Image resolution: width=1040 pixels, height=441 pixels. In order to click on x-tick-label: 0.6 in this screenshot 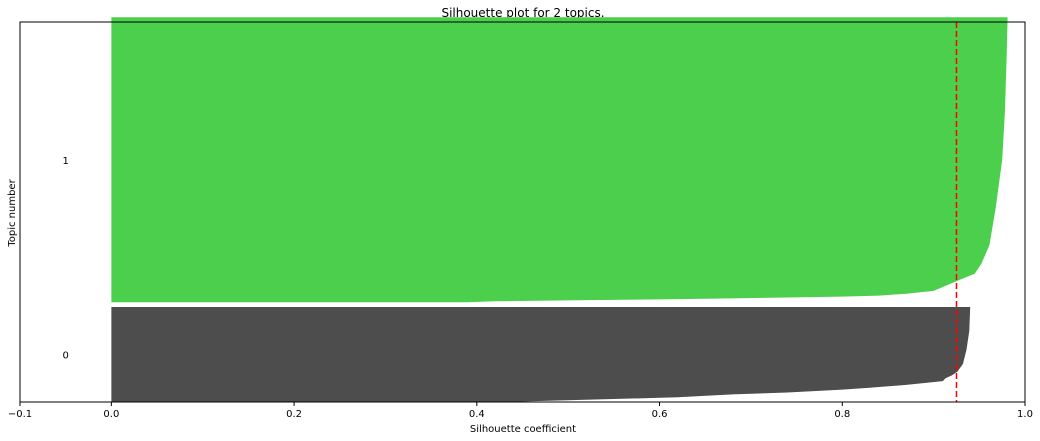, I will do `click(660, 414)`.